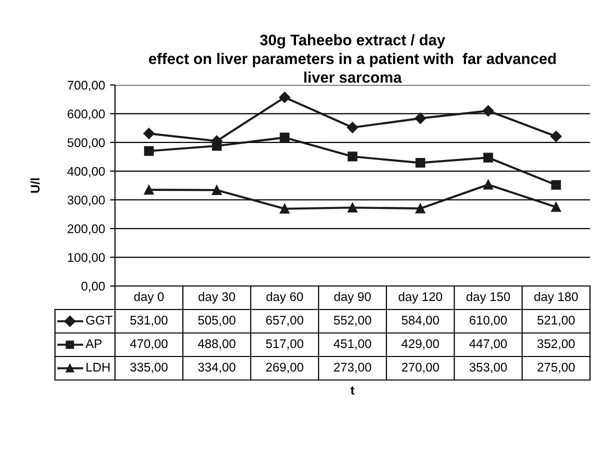  Describe the element at coordinates (149, 298) in the screenshot. I see `x-tick-label: day 0` at that location.